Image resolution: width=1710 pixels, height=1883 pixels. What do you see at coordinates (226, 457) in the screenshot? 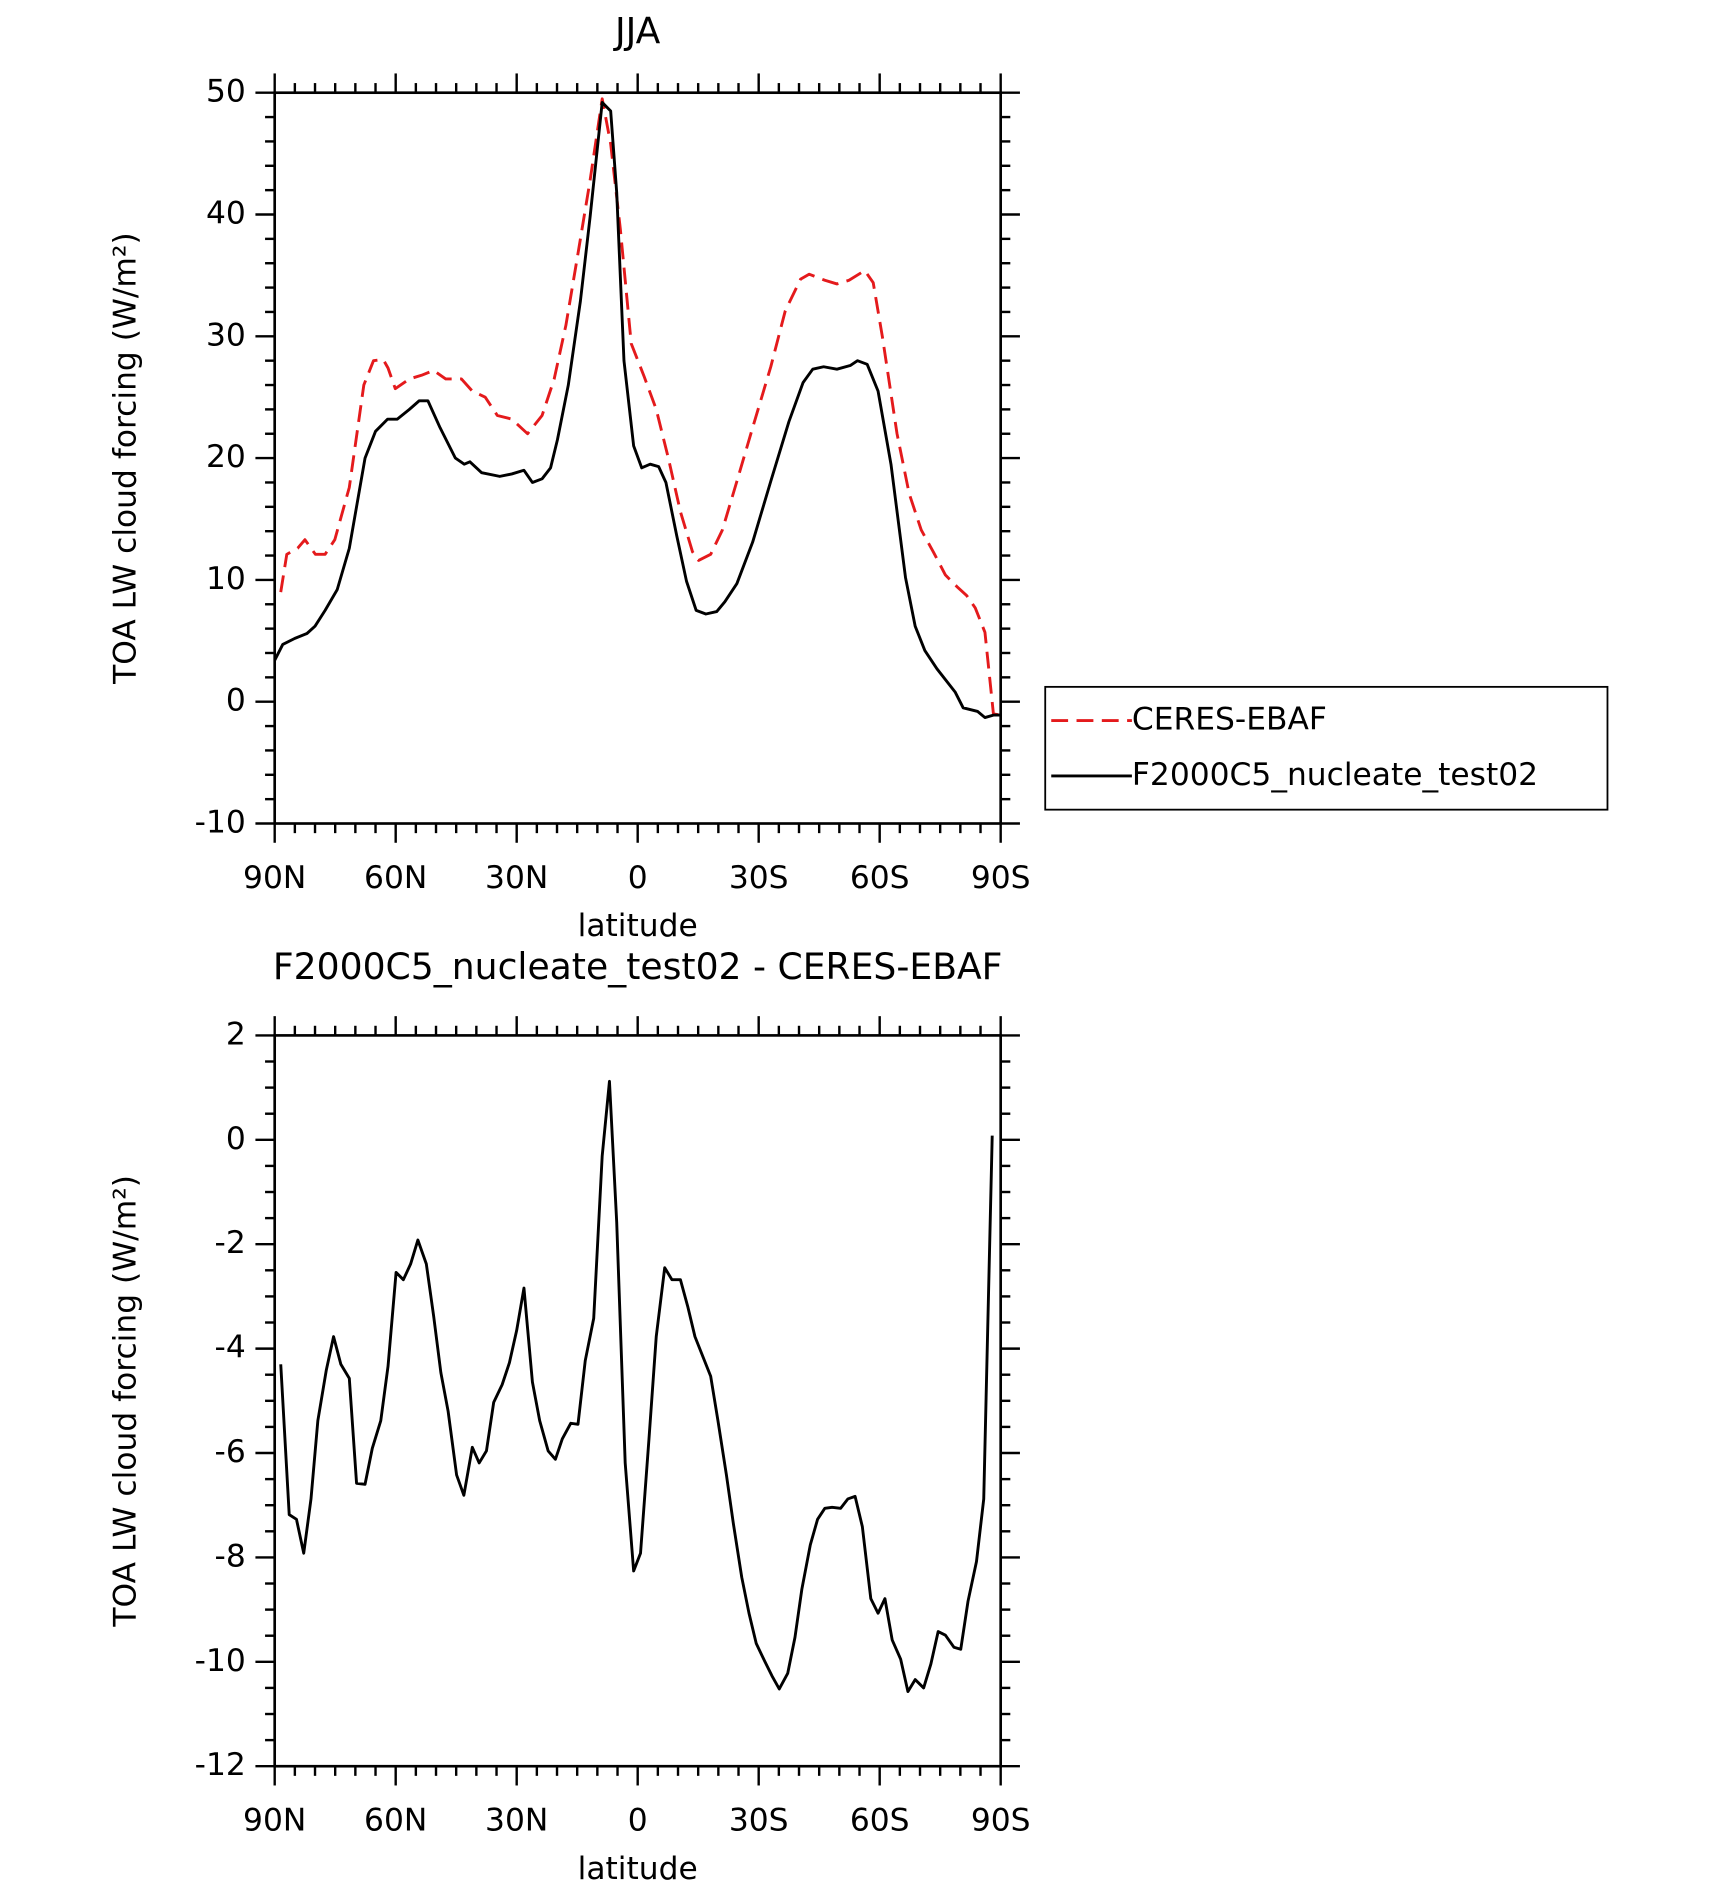
I see `y-tick-label: 20` at bounding box center [226, 457].